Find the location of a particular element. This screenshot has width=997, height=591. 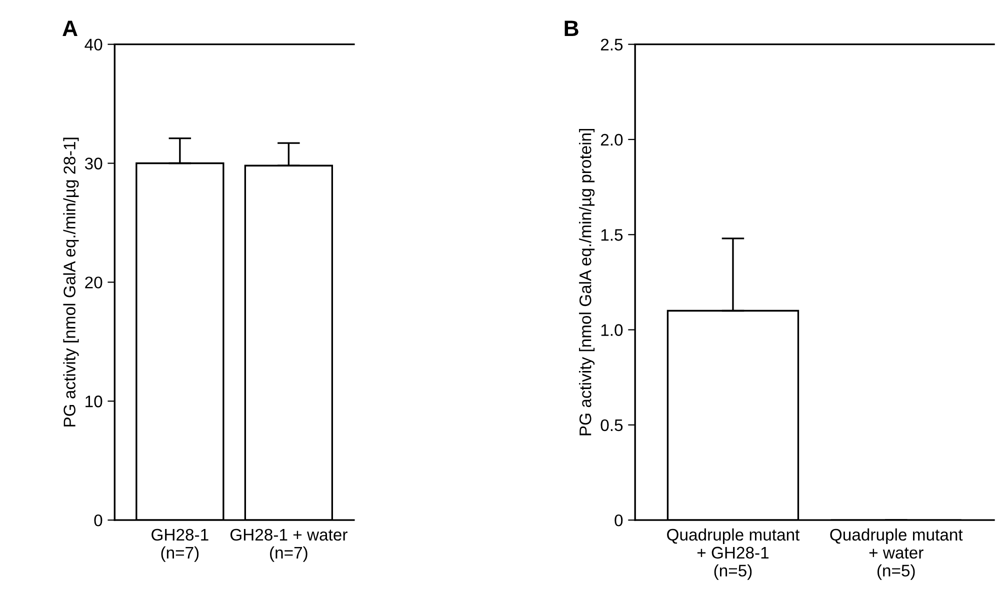

x-tick-label: GH28-1 (n=7) is located at coordinates (180, 545).